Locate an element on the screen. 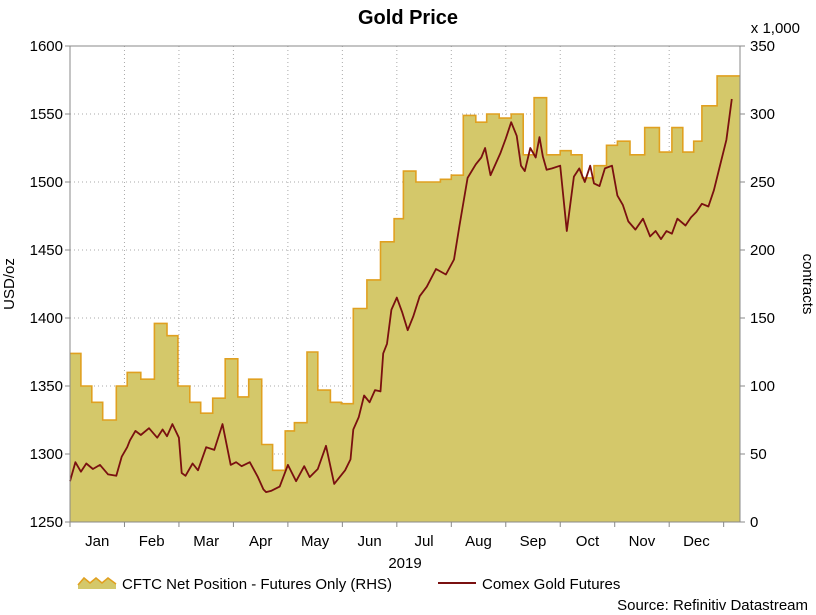  right-tick-label: 300 is located at coordinates (762, 114).